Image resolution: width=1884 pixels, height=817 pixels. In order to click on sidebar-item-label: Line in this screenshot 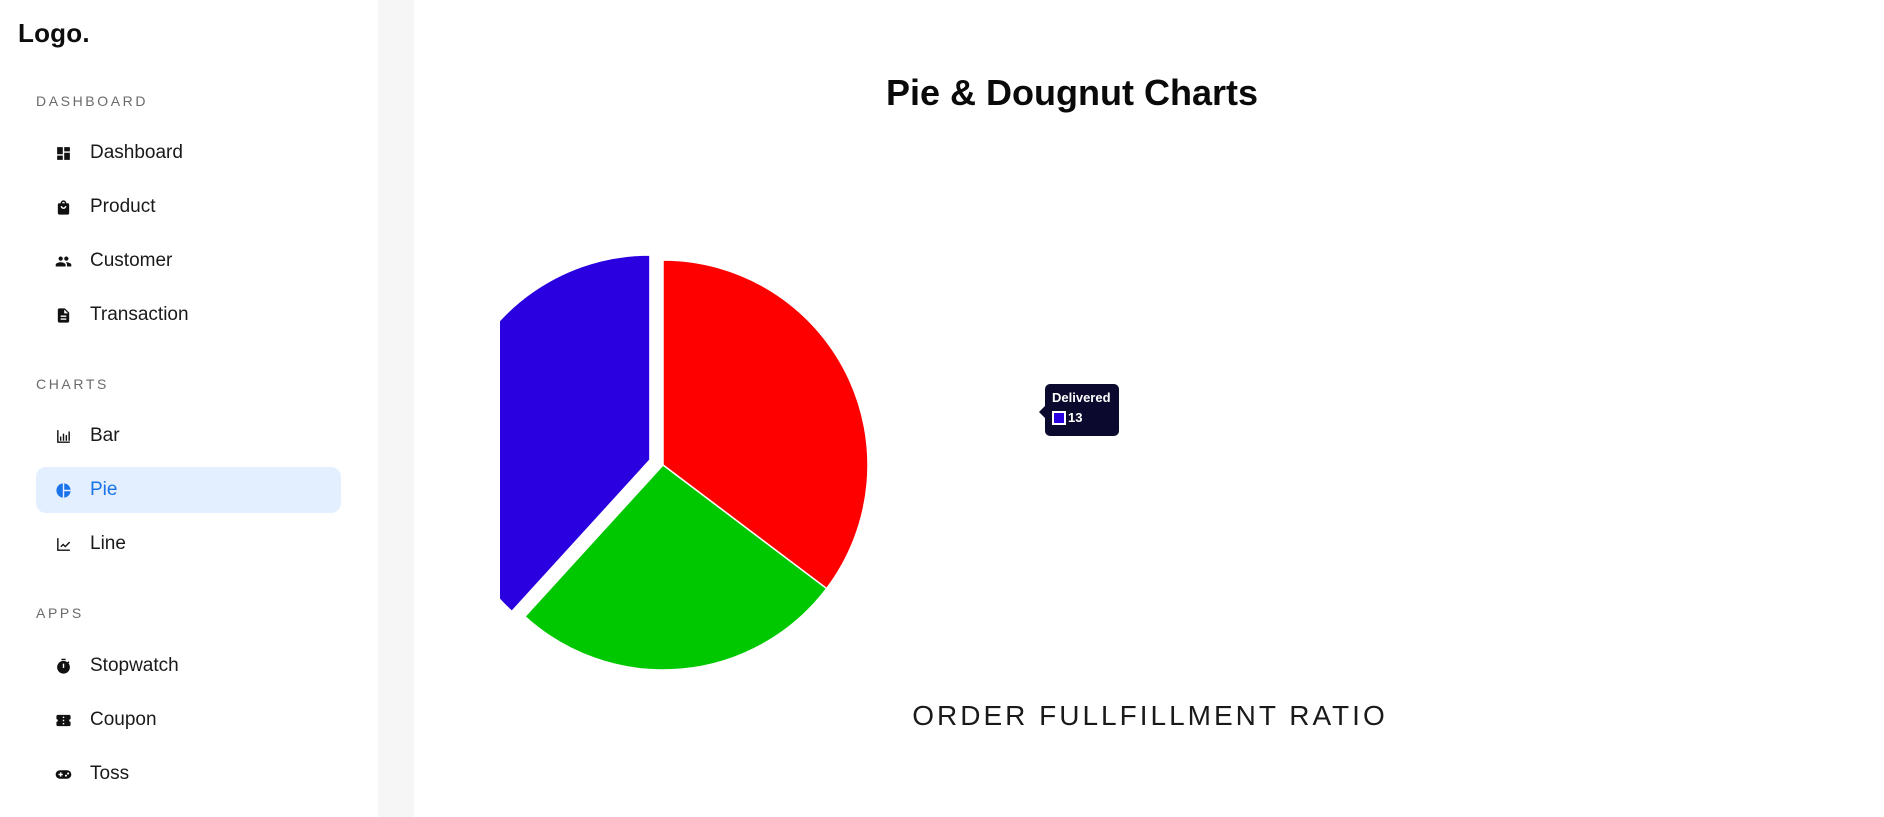, I will do `click(108, 543)`.